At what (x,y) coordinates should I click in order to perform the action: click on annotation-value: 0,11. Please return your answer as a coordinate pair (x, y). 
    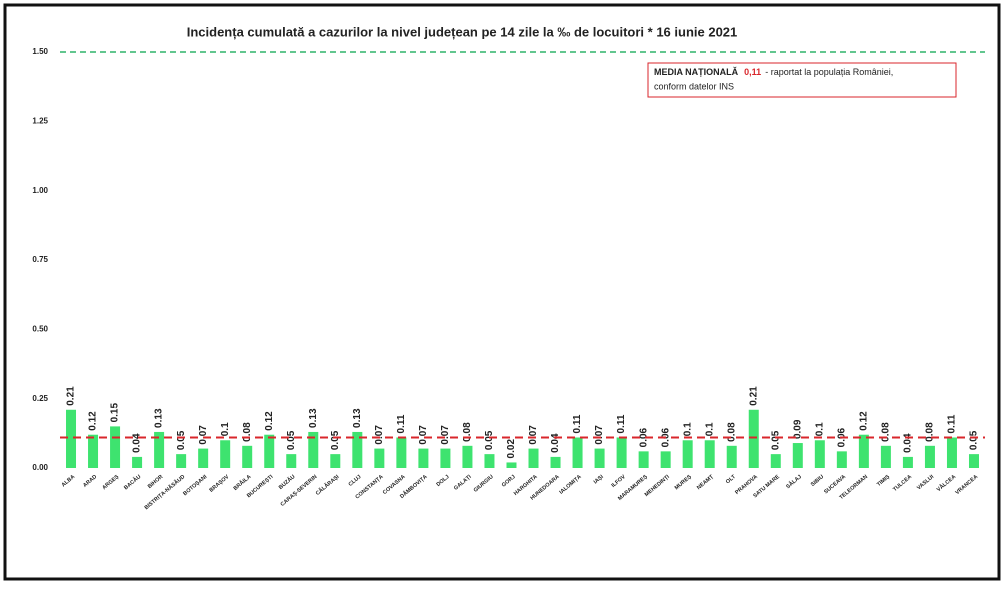
    Looking at the image, I should click on (752, 72).